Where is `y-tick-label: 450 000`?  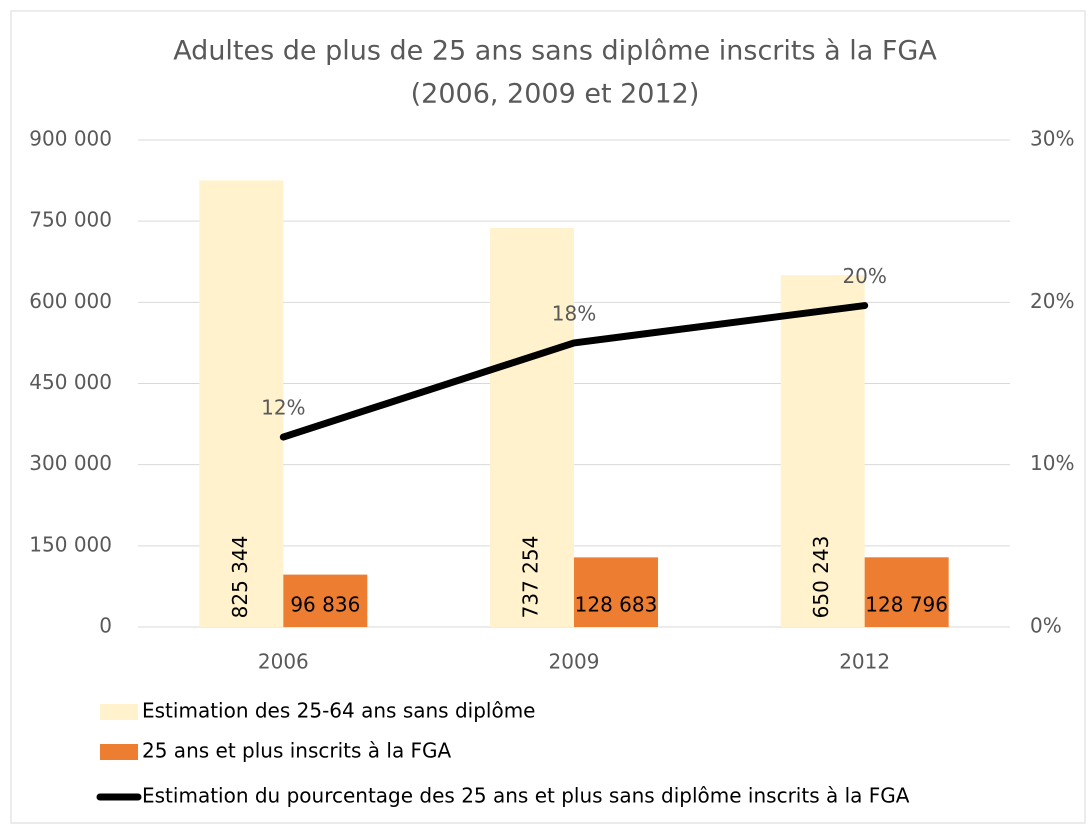
y-tick-label: 450 000 is located at coordinates (70, 382).